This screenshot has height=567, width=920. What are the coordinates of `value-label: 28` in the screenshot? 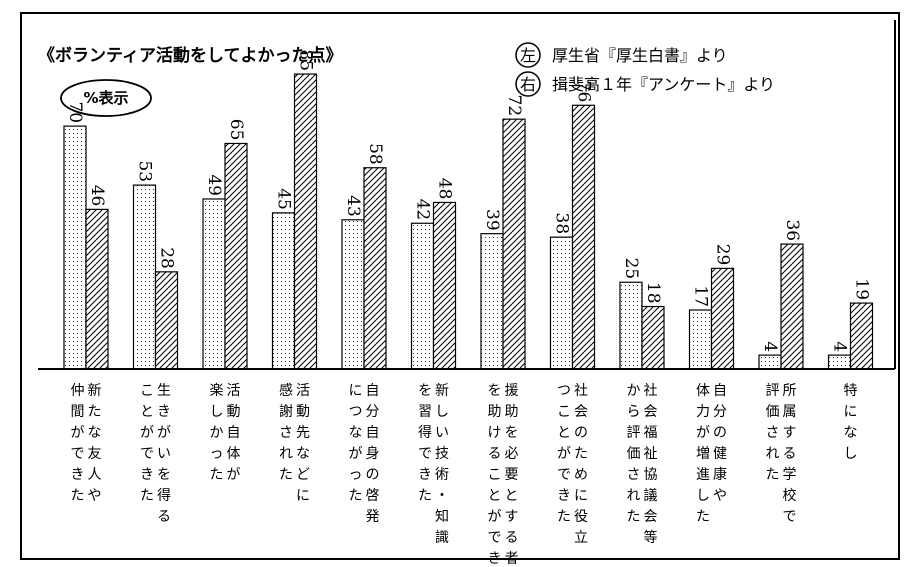 It's located at (167, 258).